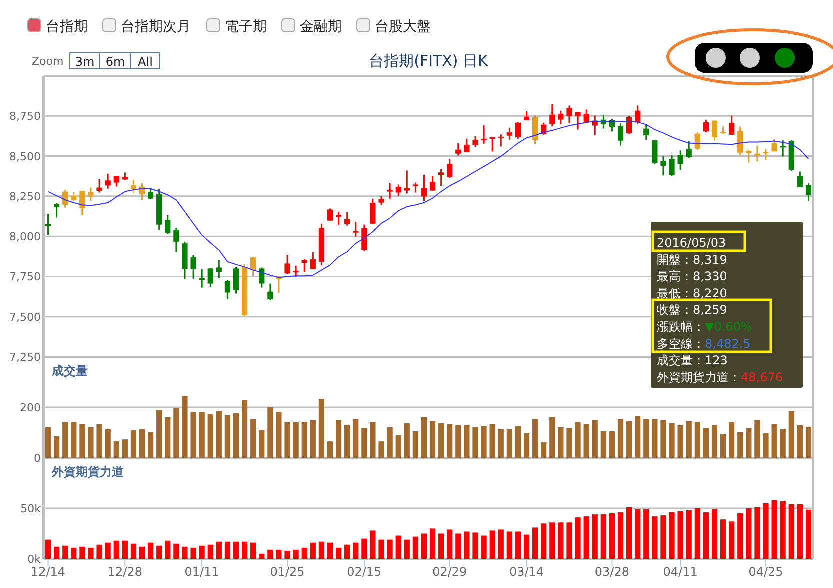 This screenshot has height=588, width=833. I want to click on annotation: 外資期貨力道：48,676, so click(720, 377).